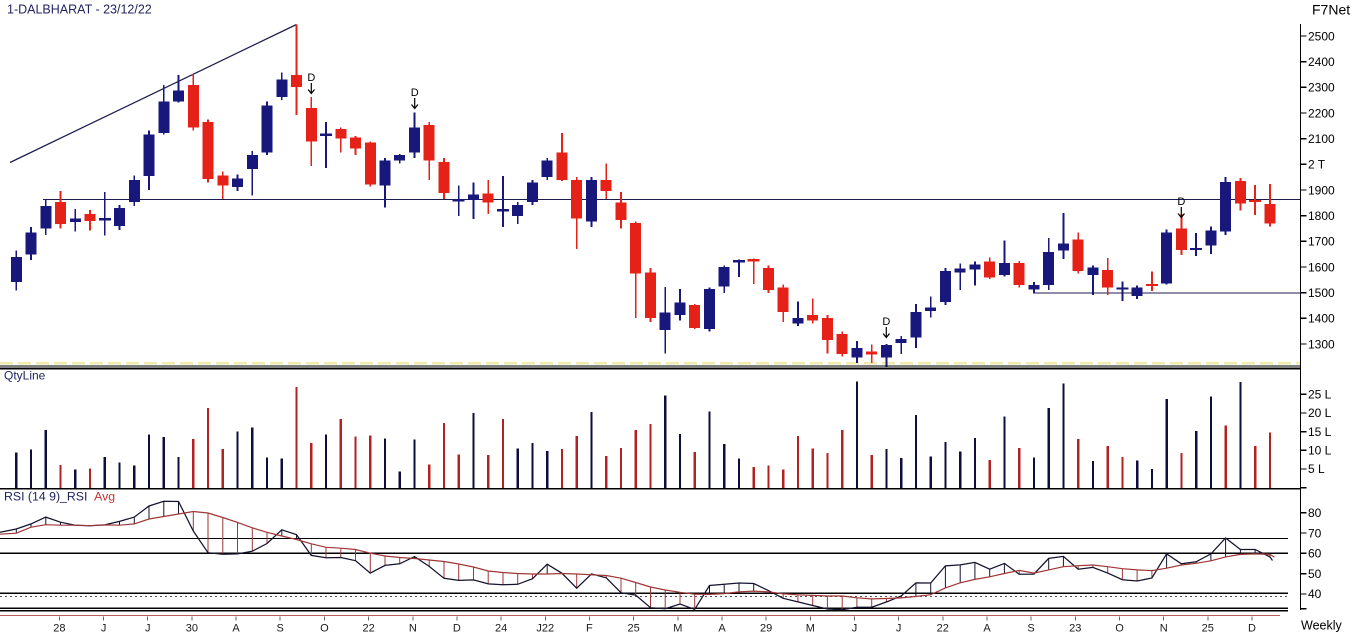 The width and height of the screenshot is (1352, 635). Describe the element at coordinates (1315, 574) in the screenshot. I see `svg-text: 50` at that location.